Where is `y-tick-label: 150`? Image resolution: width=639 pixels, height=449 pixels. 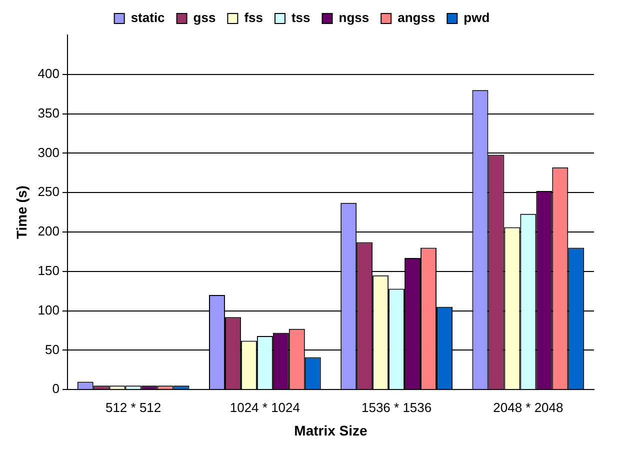
y-tick-label: 150 is located at coordinates (49, 270).